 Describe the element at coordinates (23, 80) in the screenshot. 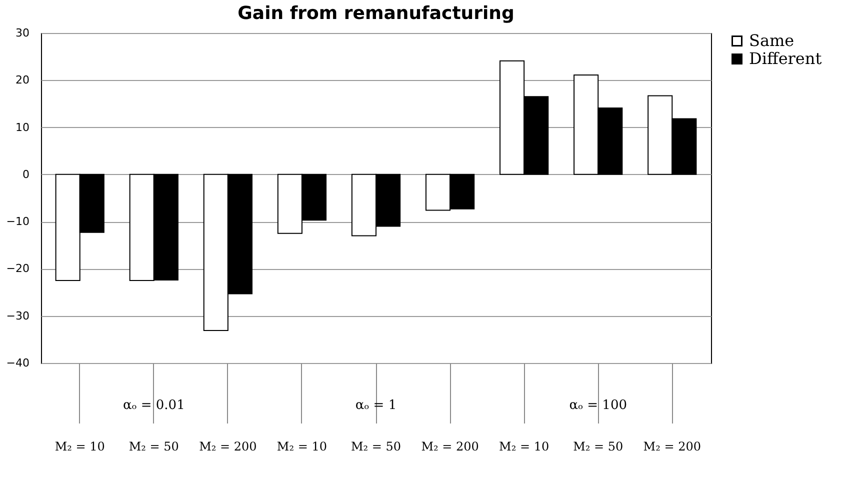

I see `y-tick-label: 20` at that location.